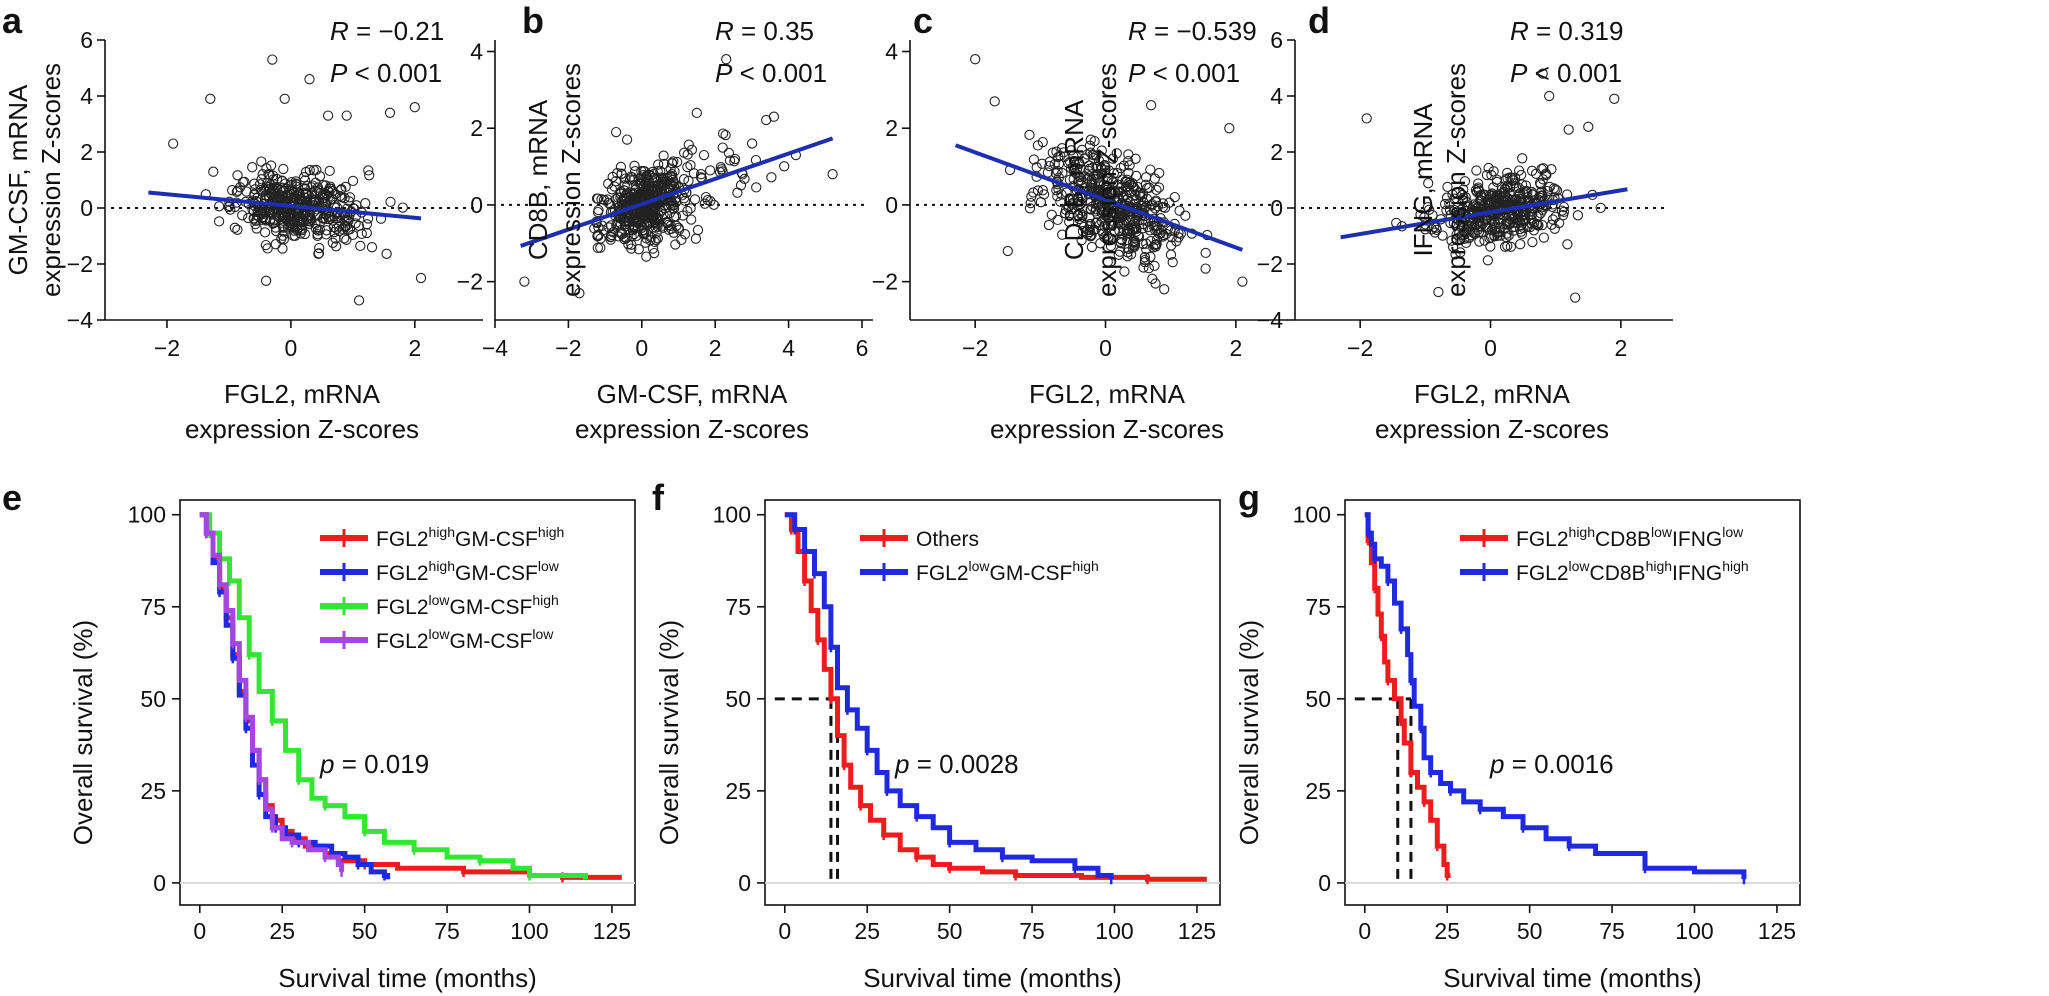 The width and height of the screenshot is (2049, 996). Describe the element at coordinates (407, 702) in the screenshot. I see `plot-frame` at that location.